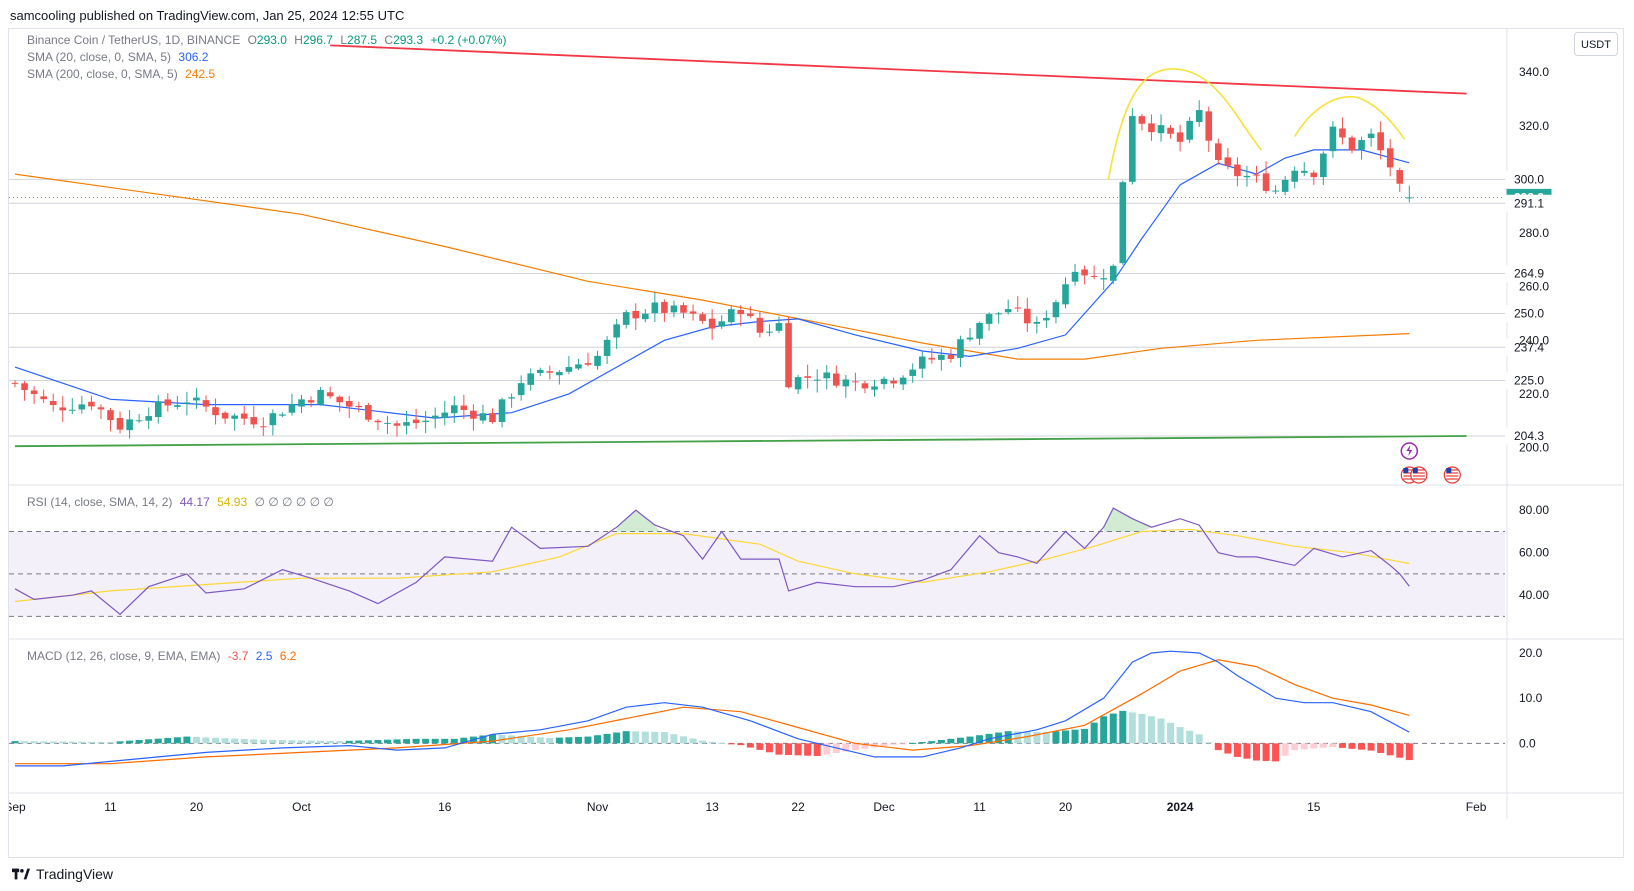  What do you see at coordinates (898, 69) in the screenshot?
I see `trendline-resistance` at bounding box center [898, 69].